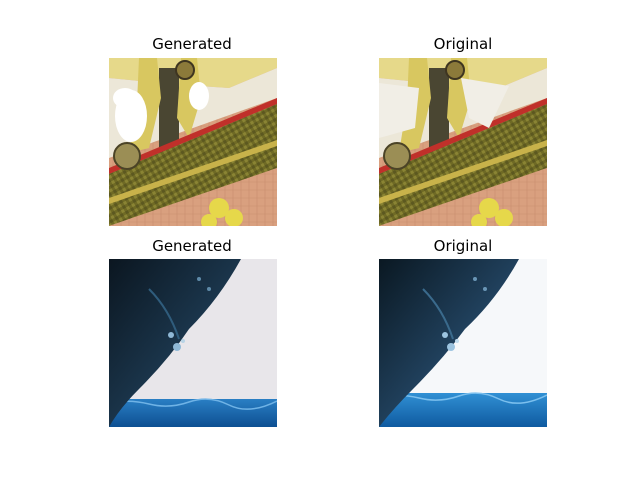  I want to click on panel-title-bottom-left: Generated, so click(192, 246).